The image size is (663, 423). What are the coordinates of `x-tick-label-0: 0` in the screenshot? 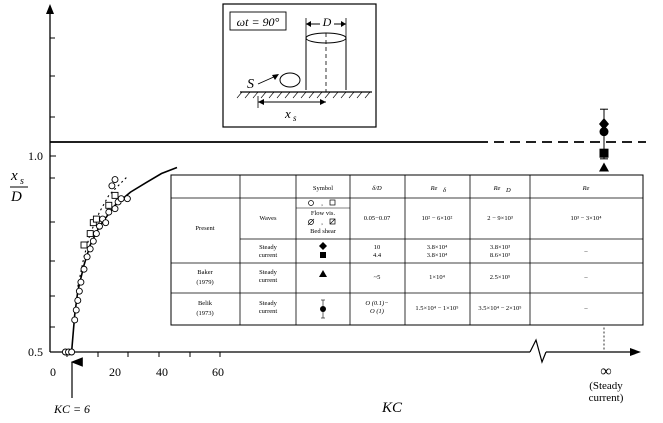 It's located at (53, 372).